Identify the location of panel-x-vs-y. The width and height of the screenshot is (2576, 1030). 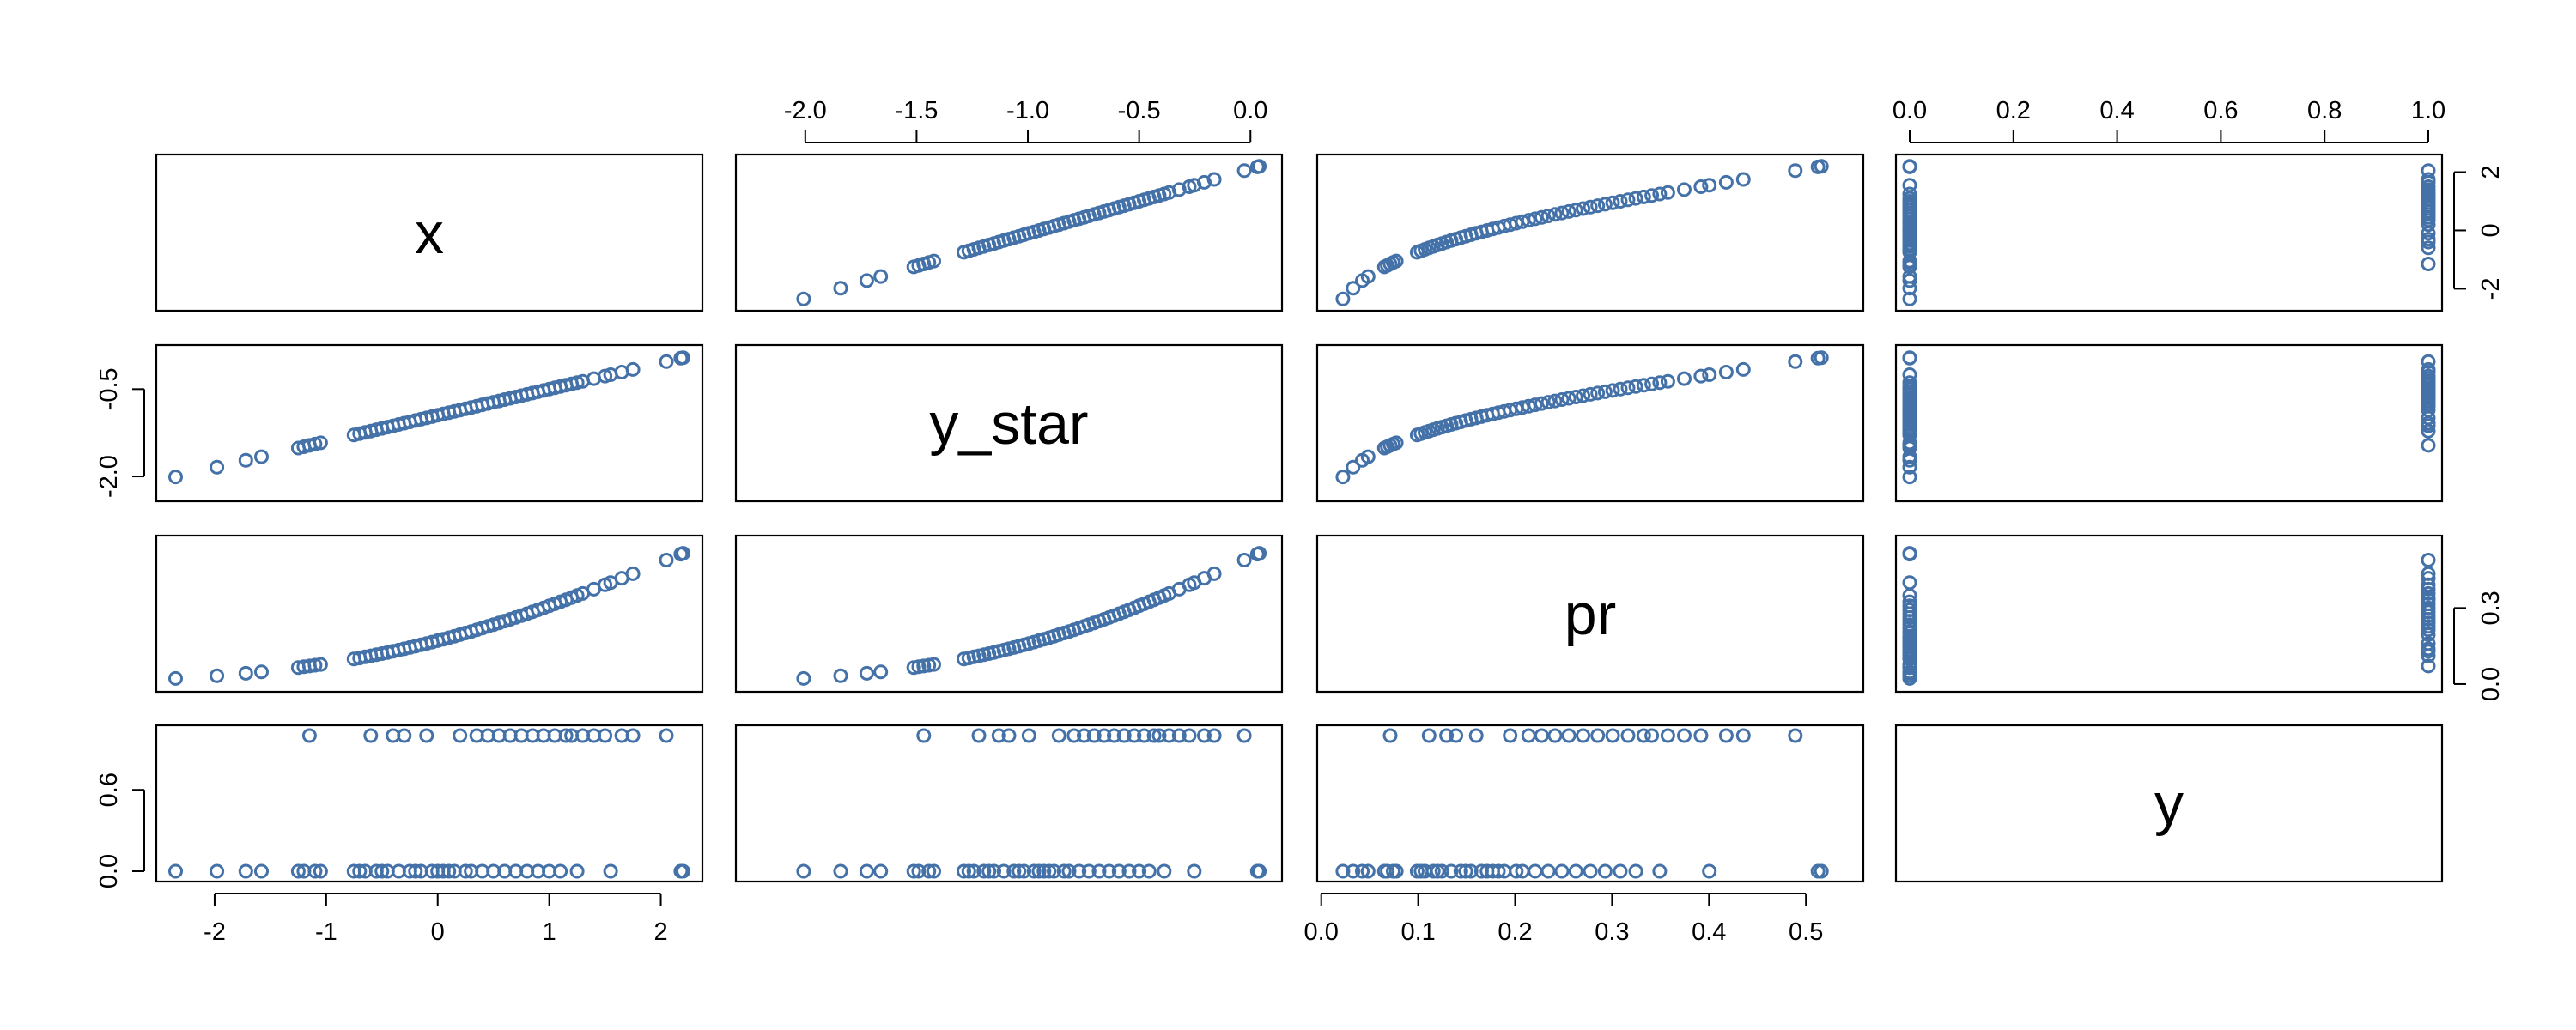
(2169, 232).